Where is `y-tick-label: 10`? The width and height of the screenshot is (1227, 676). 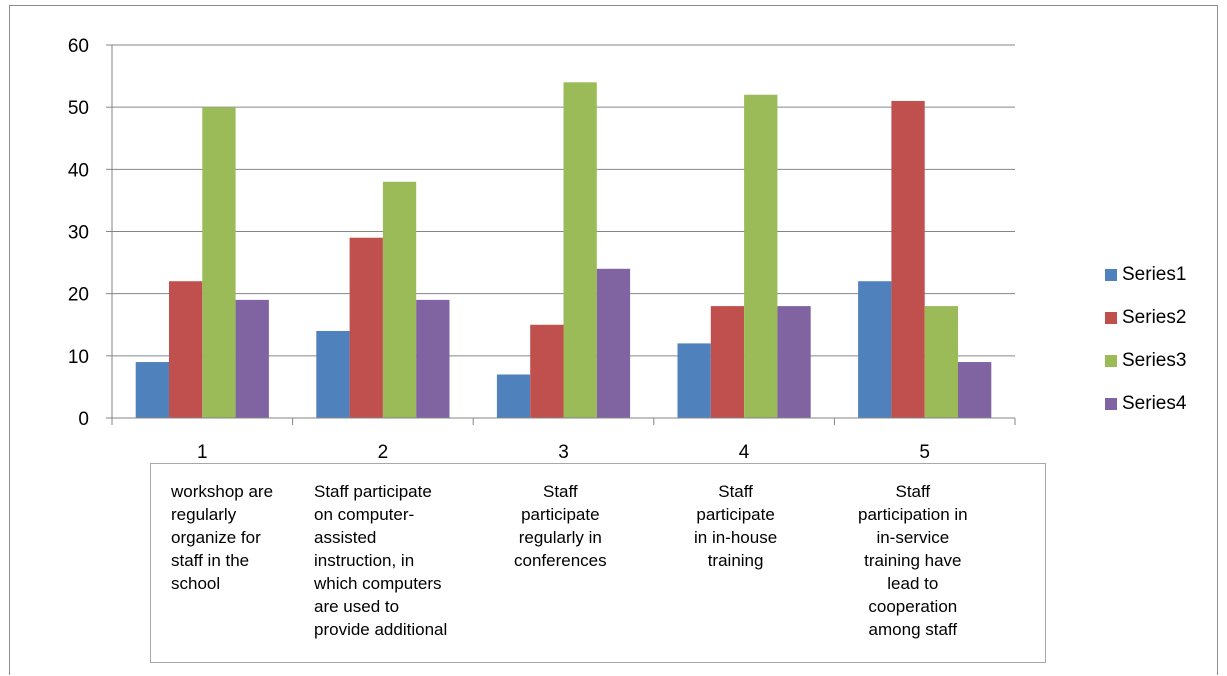
y-tick-label: 10 is located at coordinates (78, 357).